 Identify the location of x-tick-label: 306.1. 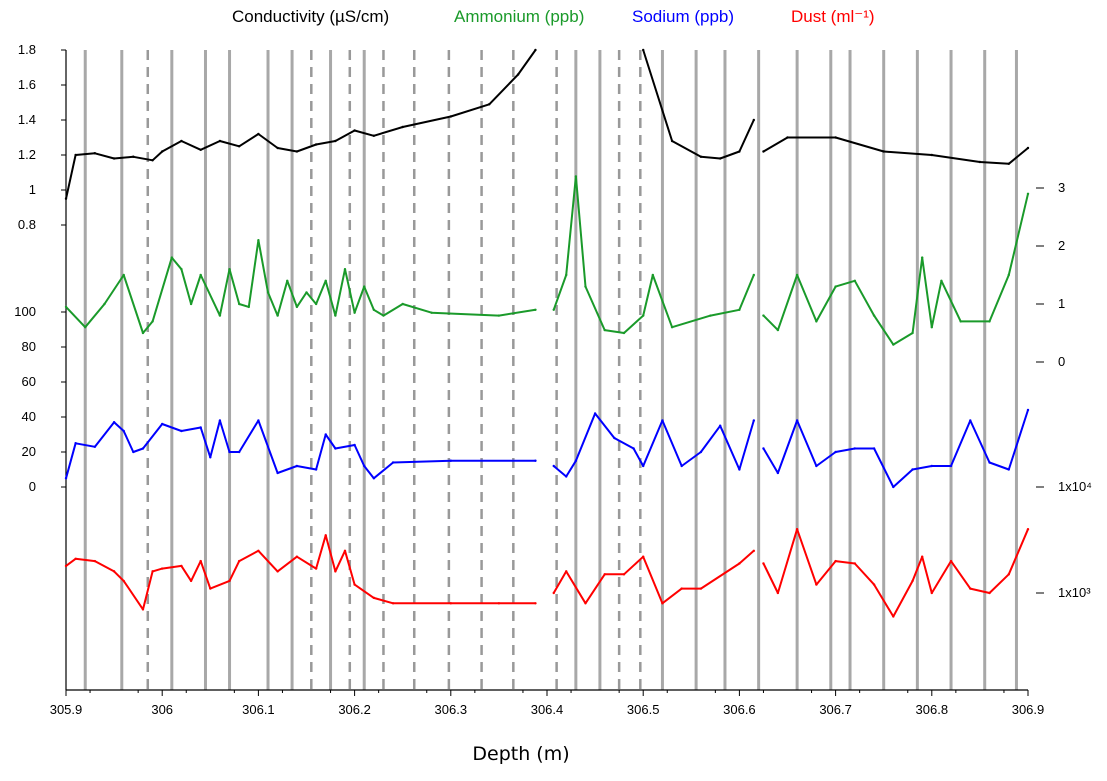
(258, 709).